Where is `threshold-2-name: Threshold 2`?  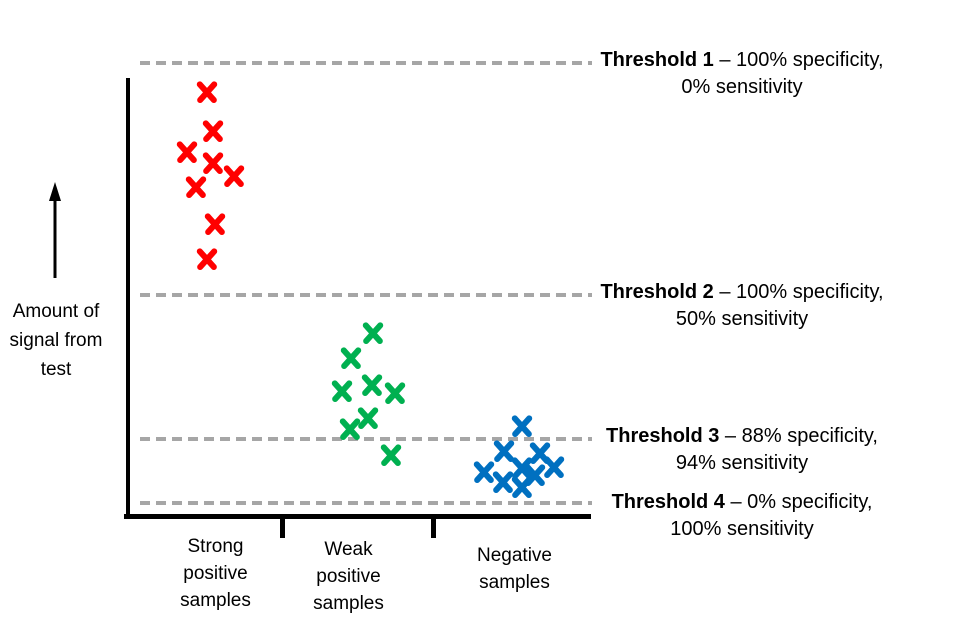 threshold-2-name: Threshold 2 is located at coordinates (657, 292).